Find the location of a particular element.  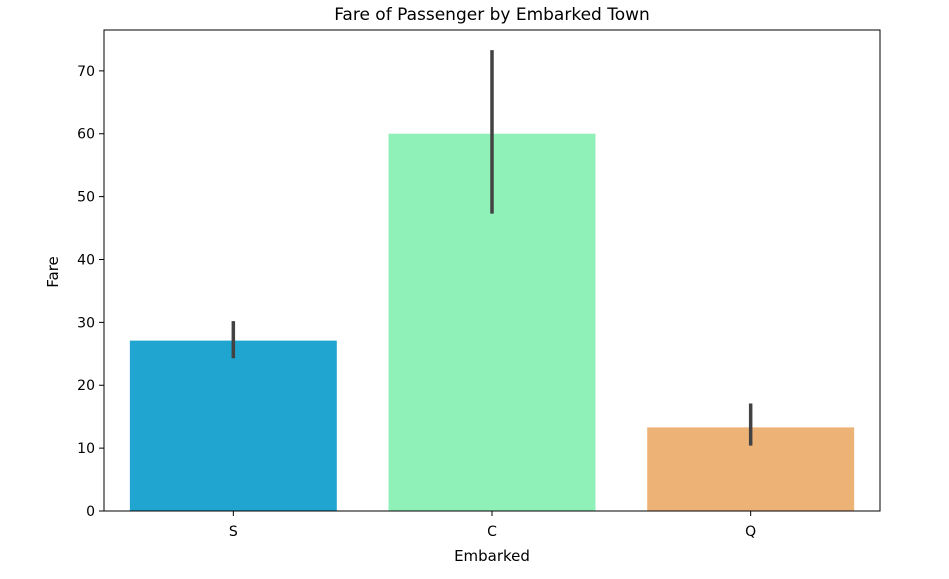

y-tick-label-70: 70 is located at coordinates (86, 72).